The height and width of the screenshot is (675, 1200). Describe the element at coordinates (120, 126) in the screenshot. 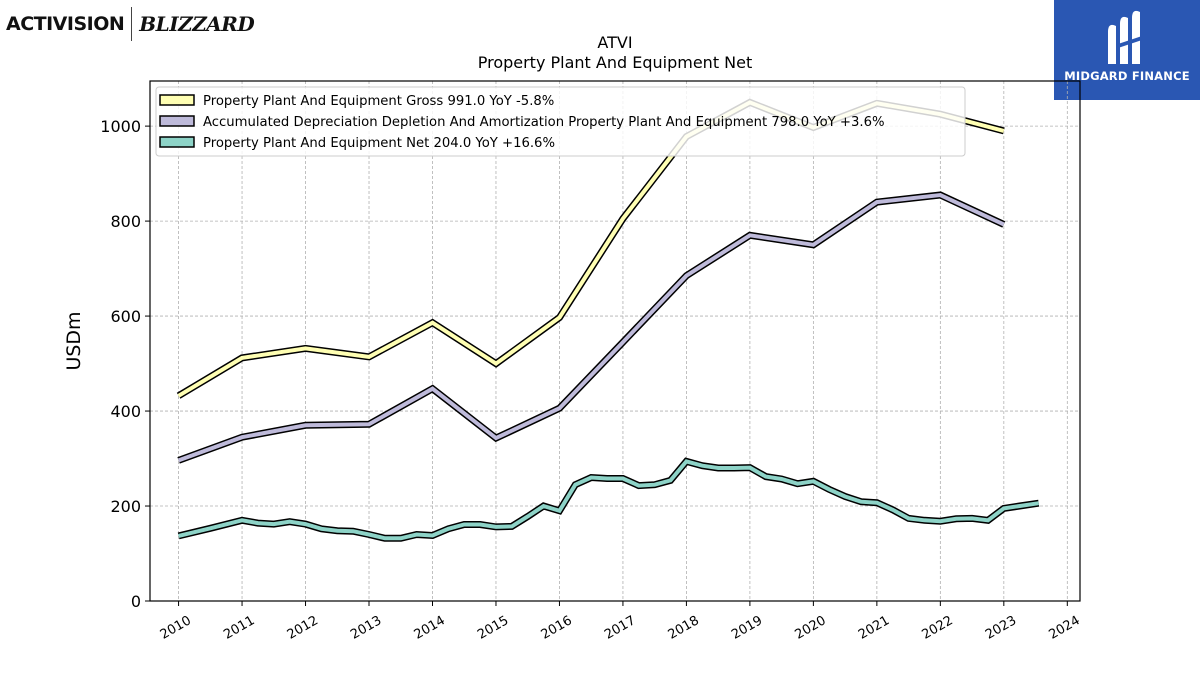

I see `y-tick-label: 1000` at that location.